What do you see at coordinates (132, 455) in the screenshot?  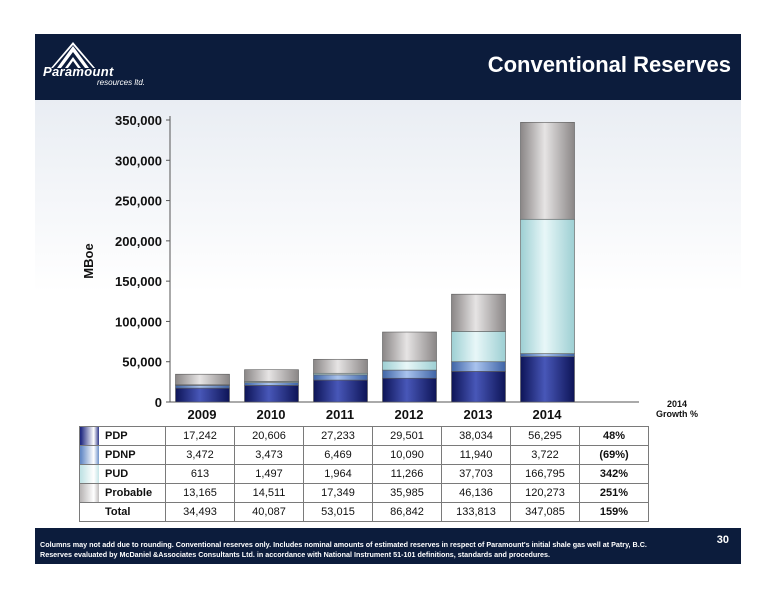 I see `series-label: PDNP` at bounding box center [132, 455].